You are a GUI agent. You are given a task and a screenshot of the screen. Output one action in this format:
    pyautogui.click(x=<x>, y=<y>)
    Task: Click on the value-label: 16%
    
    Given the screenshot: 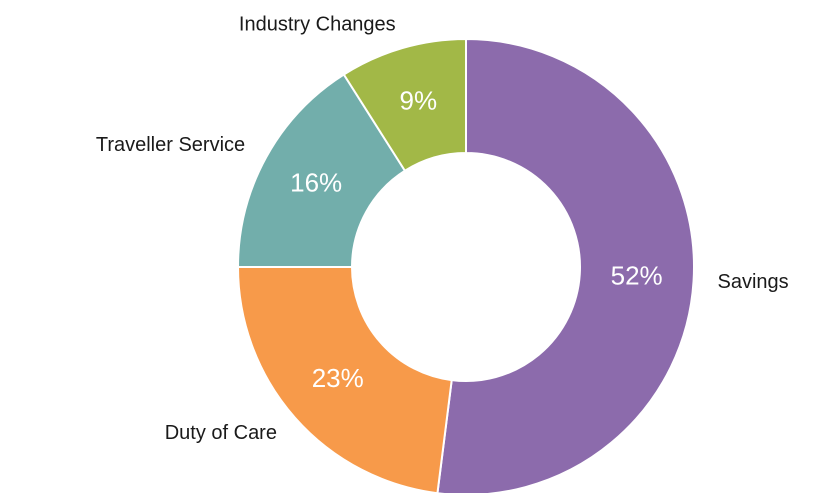 What is the action you would take?
    pyautogui.click(x=316, y=182)
    